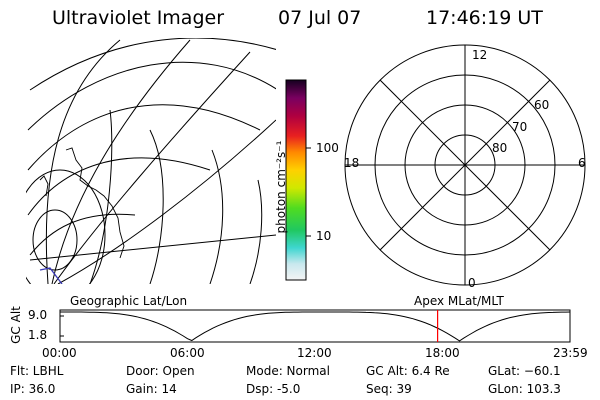  I want to click on mlt-label-18: 18, so click(352, 163).